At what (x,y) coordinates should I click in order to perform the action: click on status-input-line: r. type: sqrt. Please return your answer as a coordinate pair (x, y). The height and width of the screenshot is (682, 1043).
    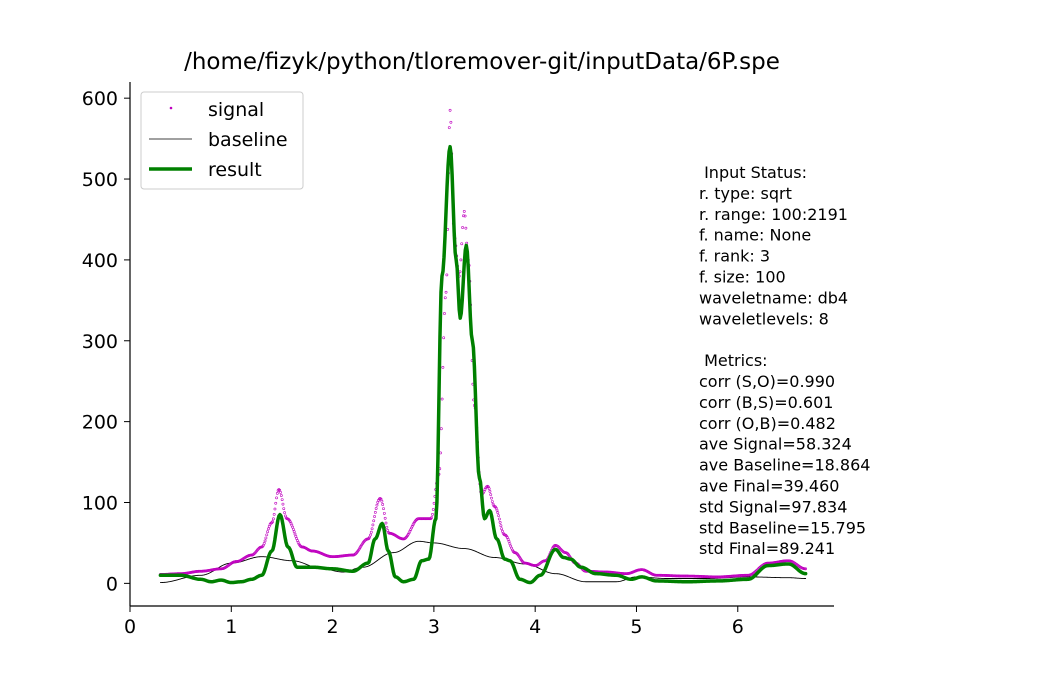
    Looking at the image, I should click on (745, 193).